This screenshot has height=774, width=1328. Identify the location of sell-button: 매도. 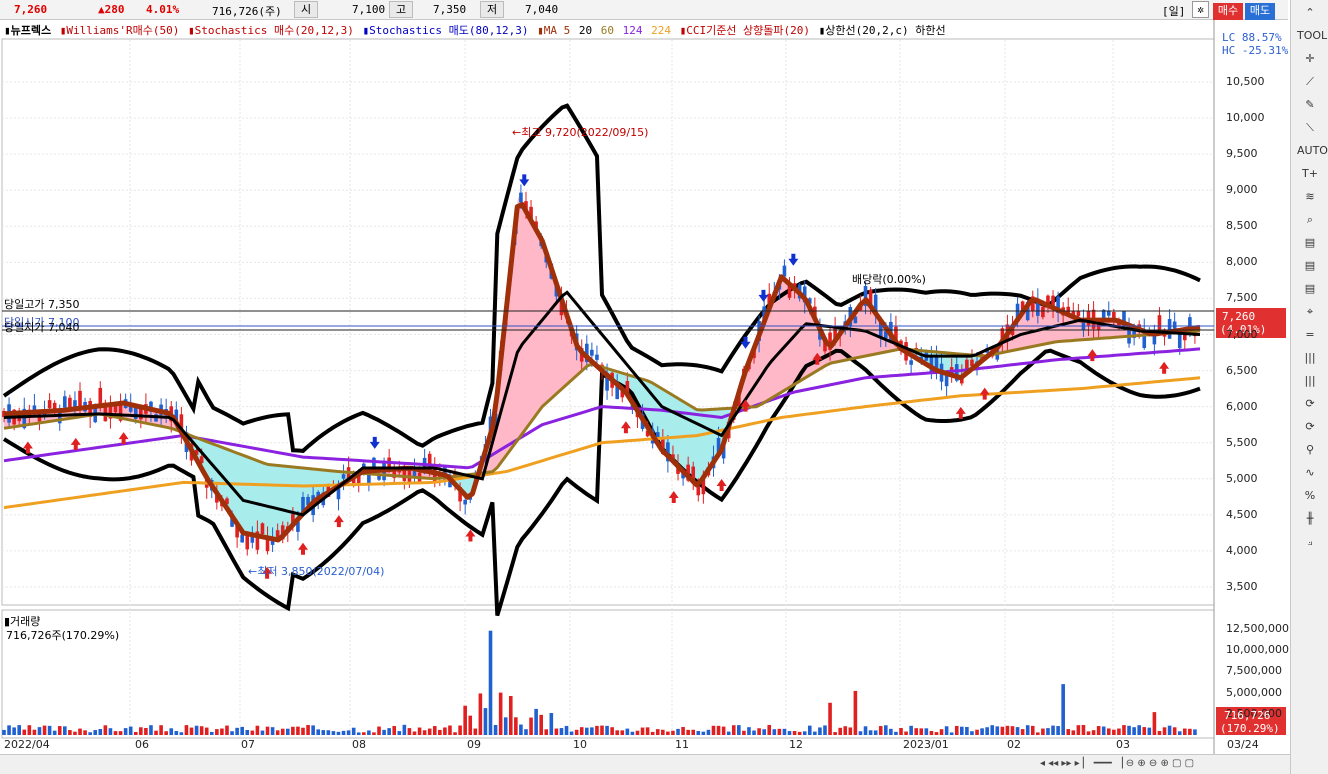
(1260, 11).